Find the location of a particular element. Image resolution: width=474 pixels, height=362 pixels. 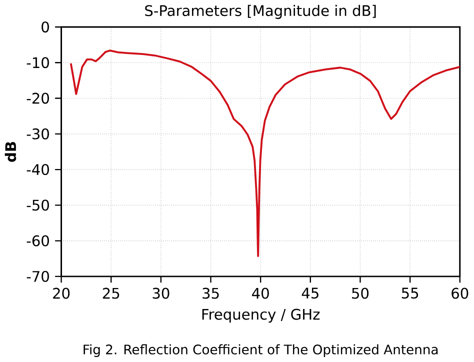

y-tick-label: -30 is located at coordinates (37, 134).